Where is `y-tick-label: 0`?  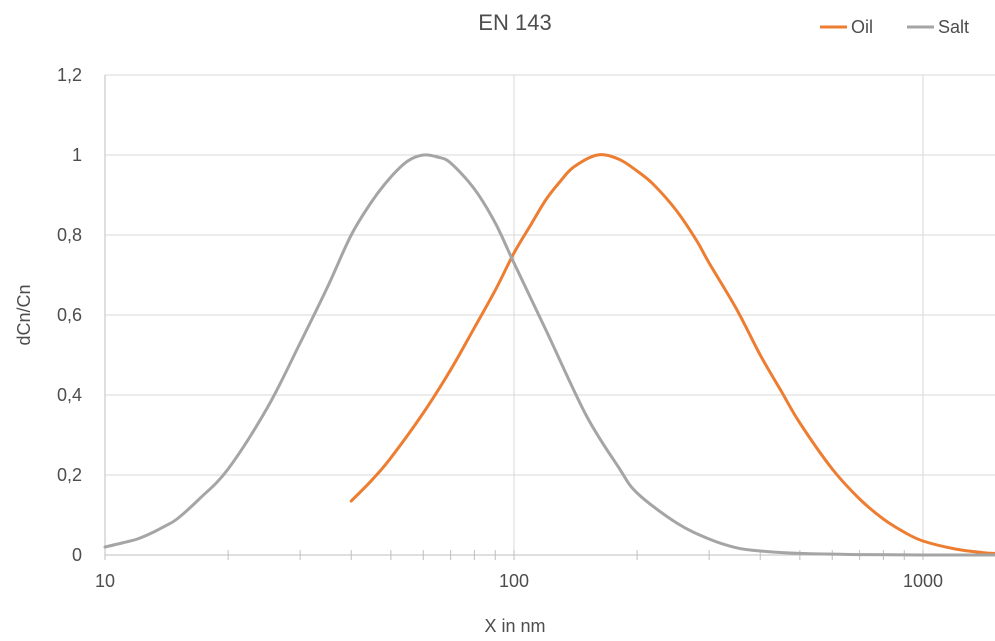 y-tick-label: 0 is located at coordinates (77, 555).